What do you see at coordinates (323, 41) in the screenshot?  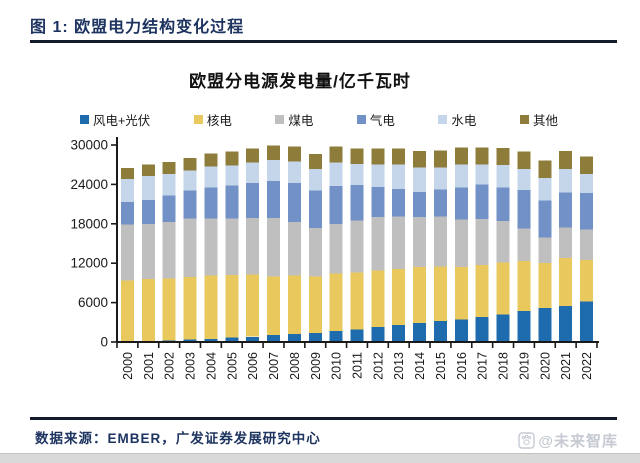 I see `top-divider` at bounding box center [323, 41].